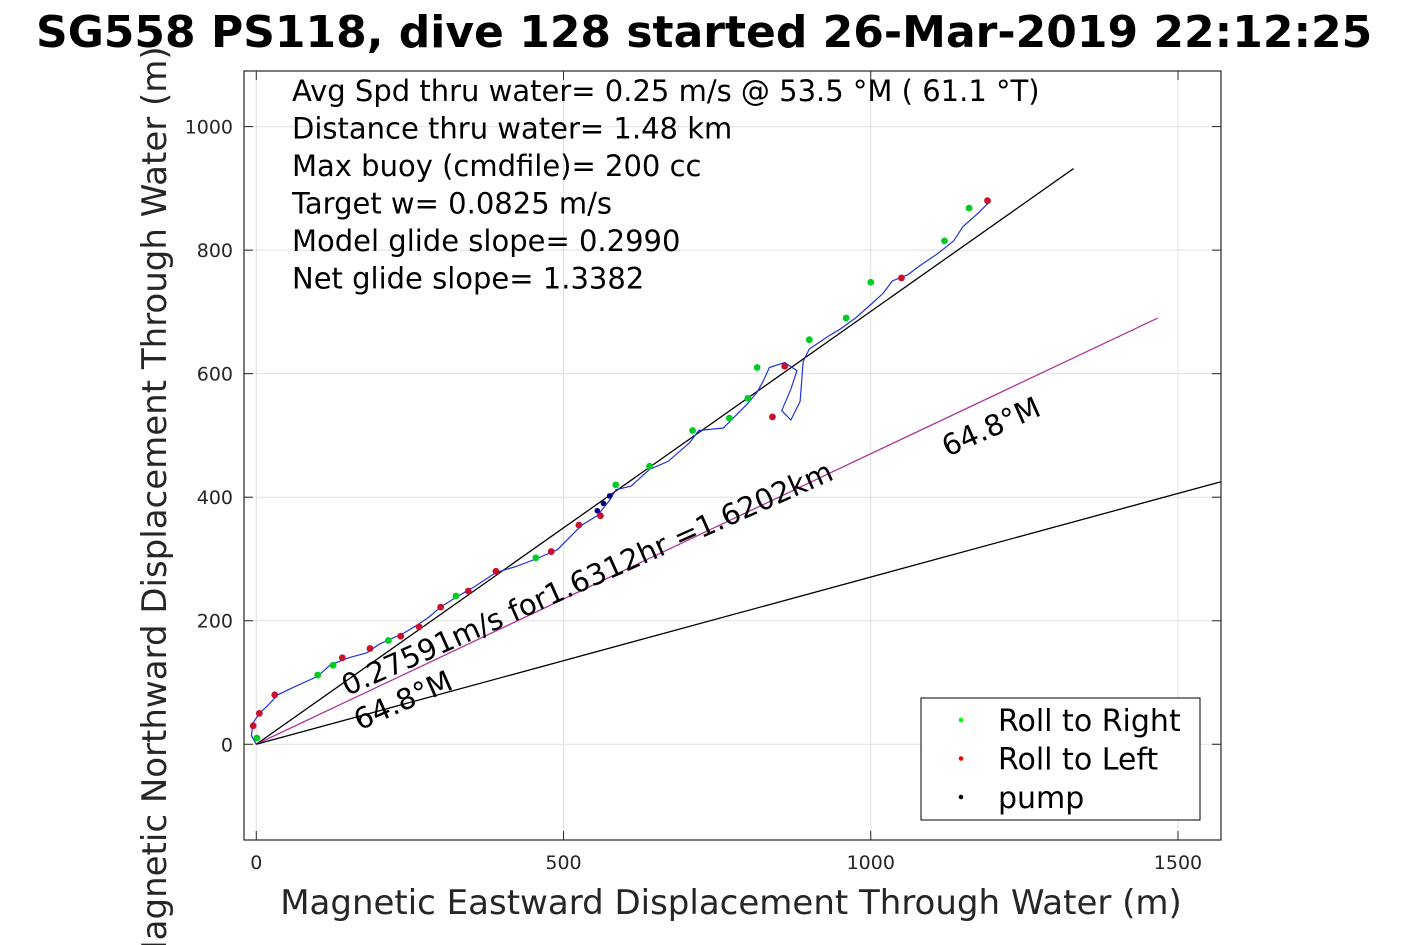  What do you see at coordinates (1178, 863) in the screenshot?
I see `x-tick-label: 1500` at bounding box center [1178, 863].